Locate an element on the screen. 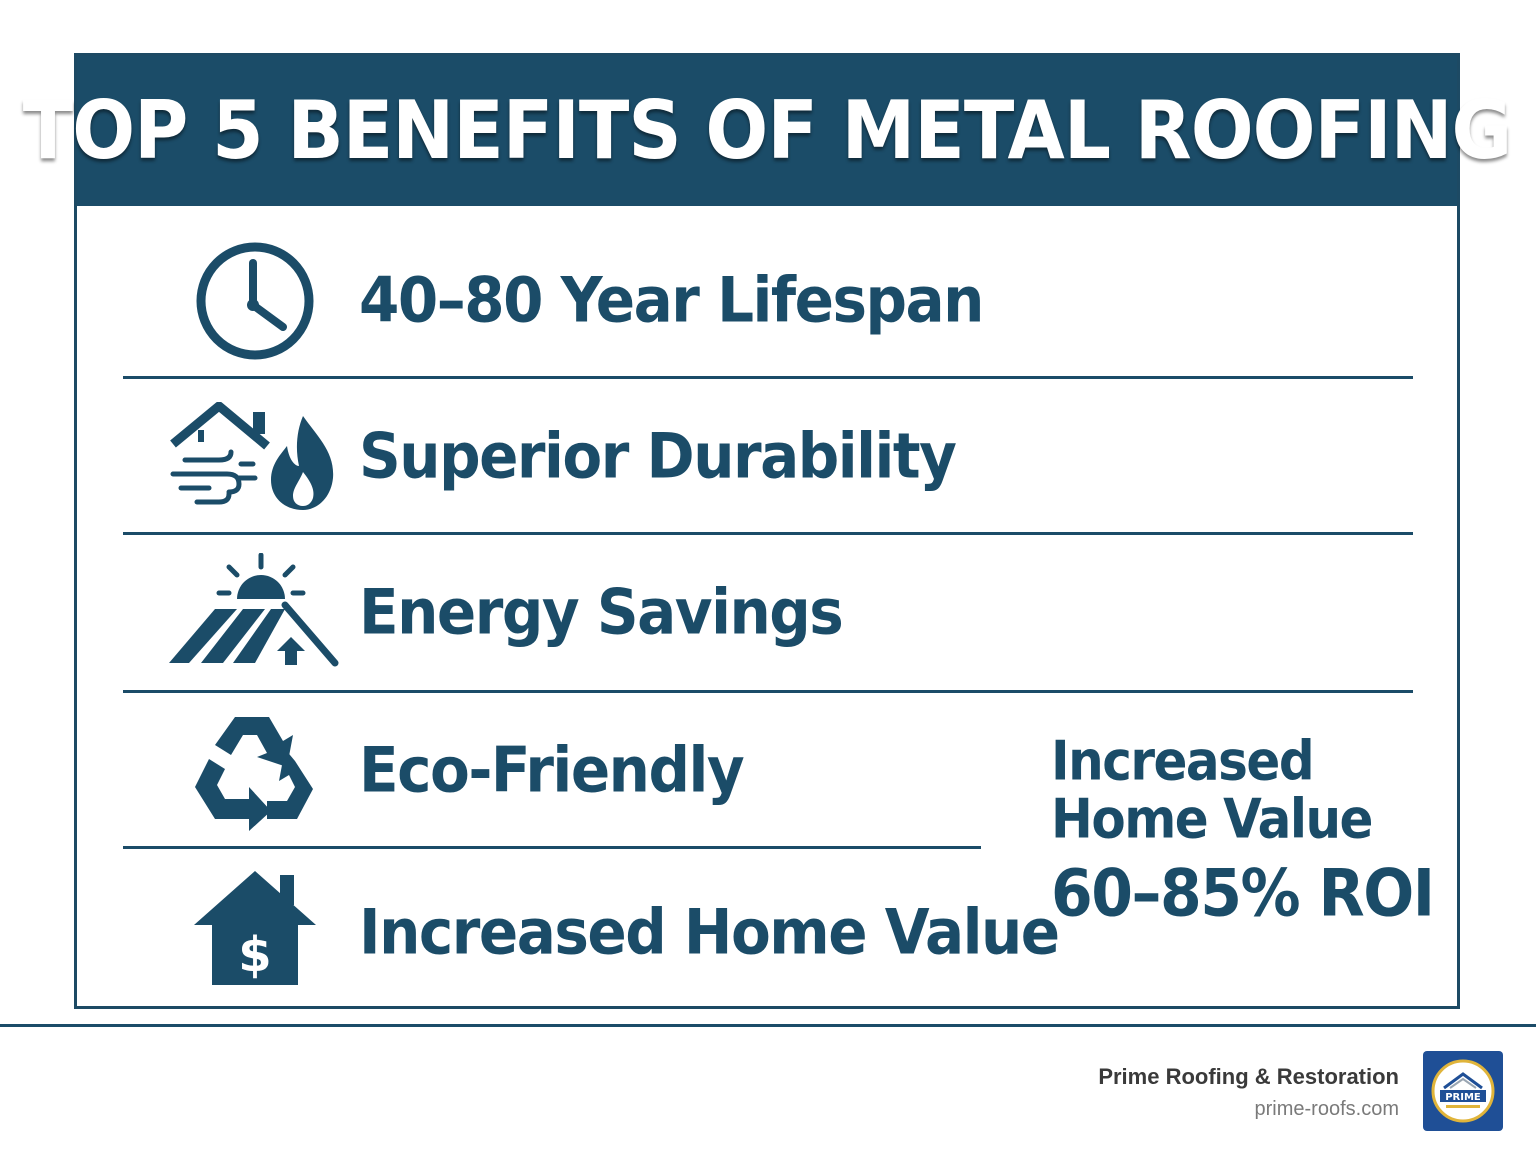 The image size is (1536, 1154). recycle-icon is located at coordinates (255, 771).